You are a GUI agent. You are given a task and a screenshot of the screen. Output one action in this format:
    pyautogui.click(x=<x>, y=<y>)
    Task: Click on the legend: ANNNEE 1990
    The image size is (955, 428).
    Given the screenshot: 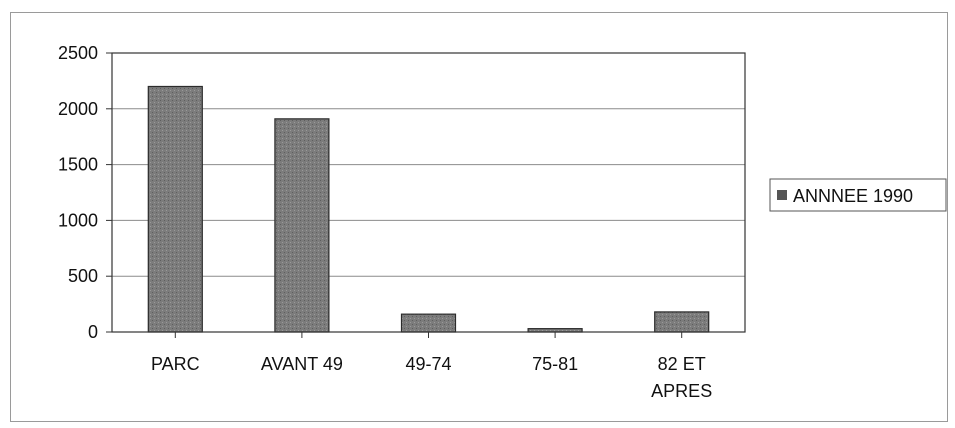 What is the action you would take?
    pyautogui.click(x=858, y=195)
    